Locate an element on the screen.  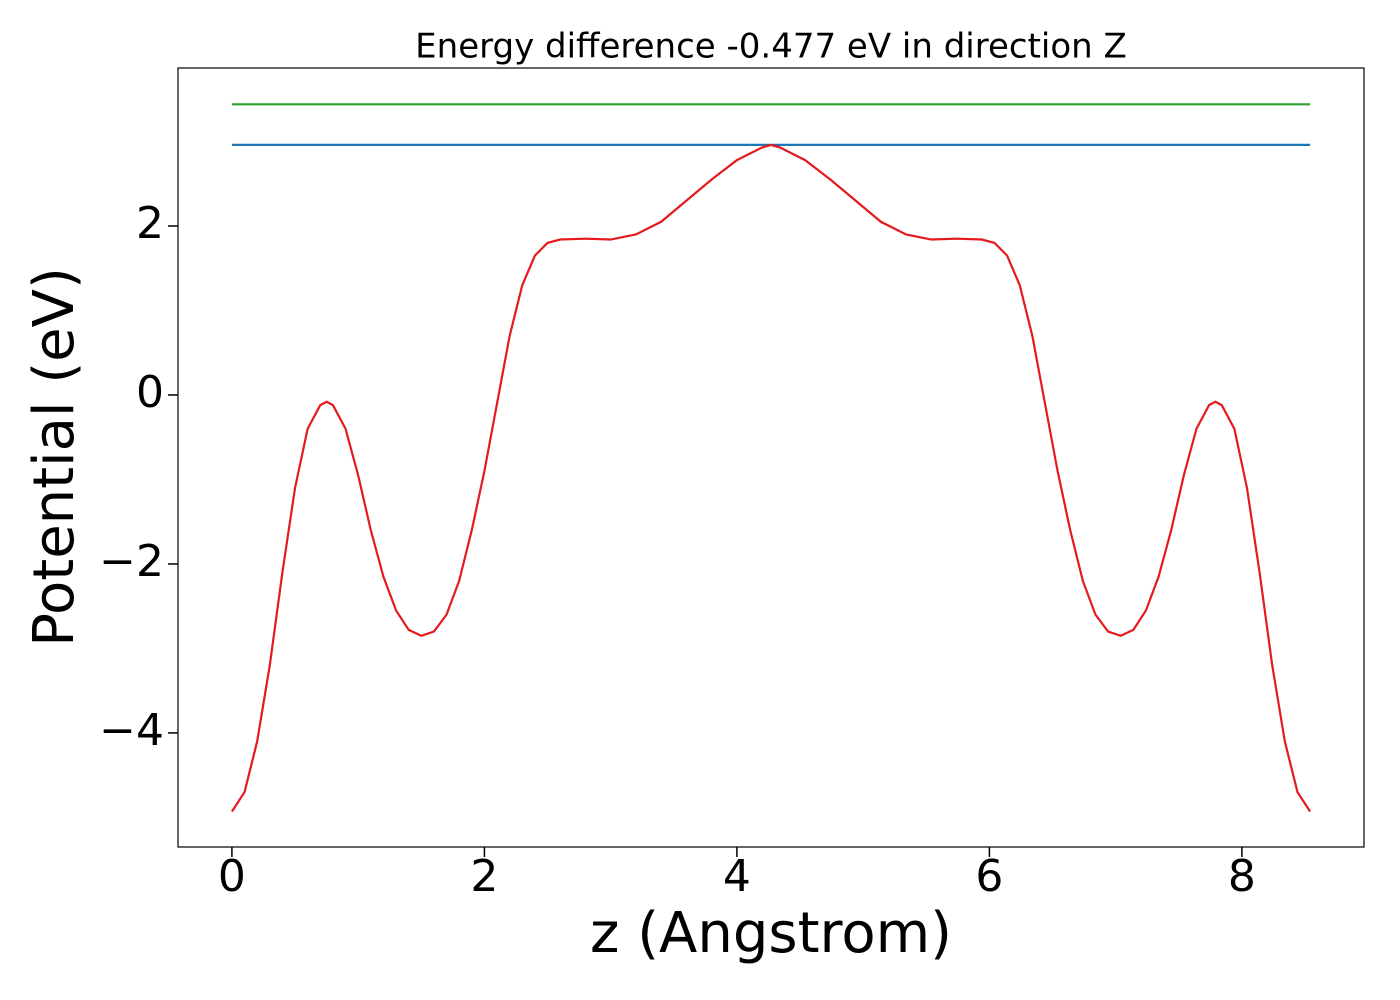
y-tick-label: −4 is located at coordinates (131, 730).